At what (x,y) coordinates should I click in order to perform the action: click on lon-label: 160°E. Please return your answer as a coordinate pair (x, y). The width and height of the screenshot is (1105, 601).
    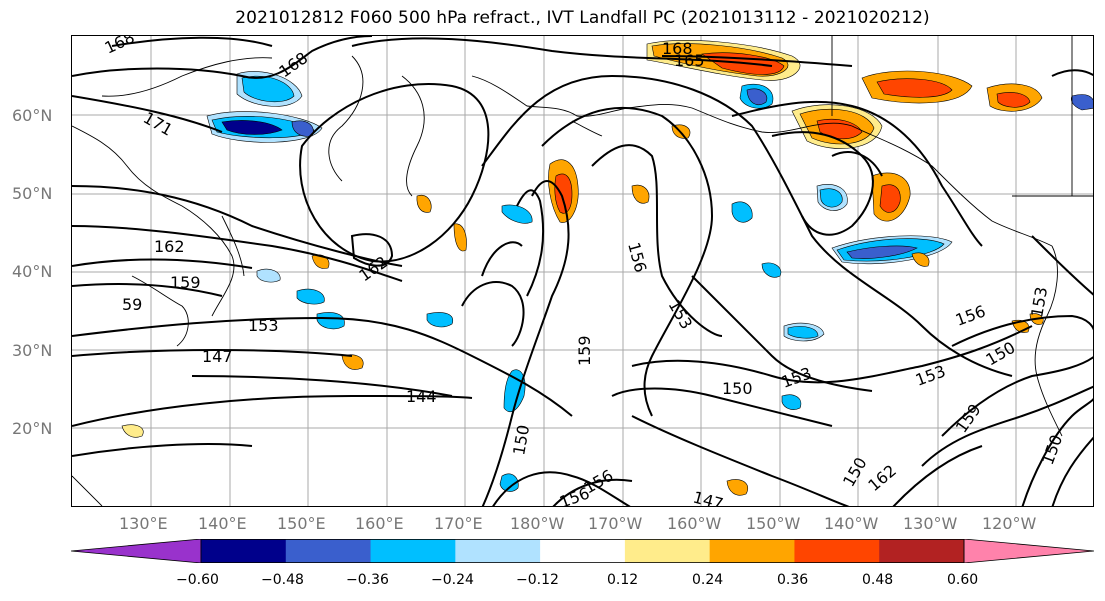
    Looking at the image, I should click on (379, 523).